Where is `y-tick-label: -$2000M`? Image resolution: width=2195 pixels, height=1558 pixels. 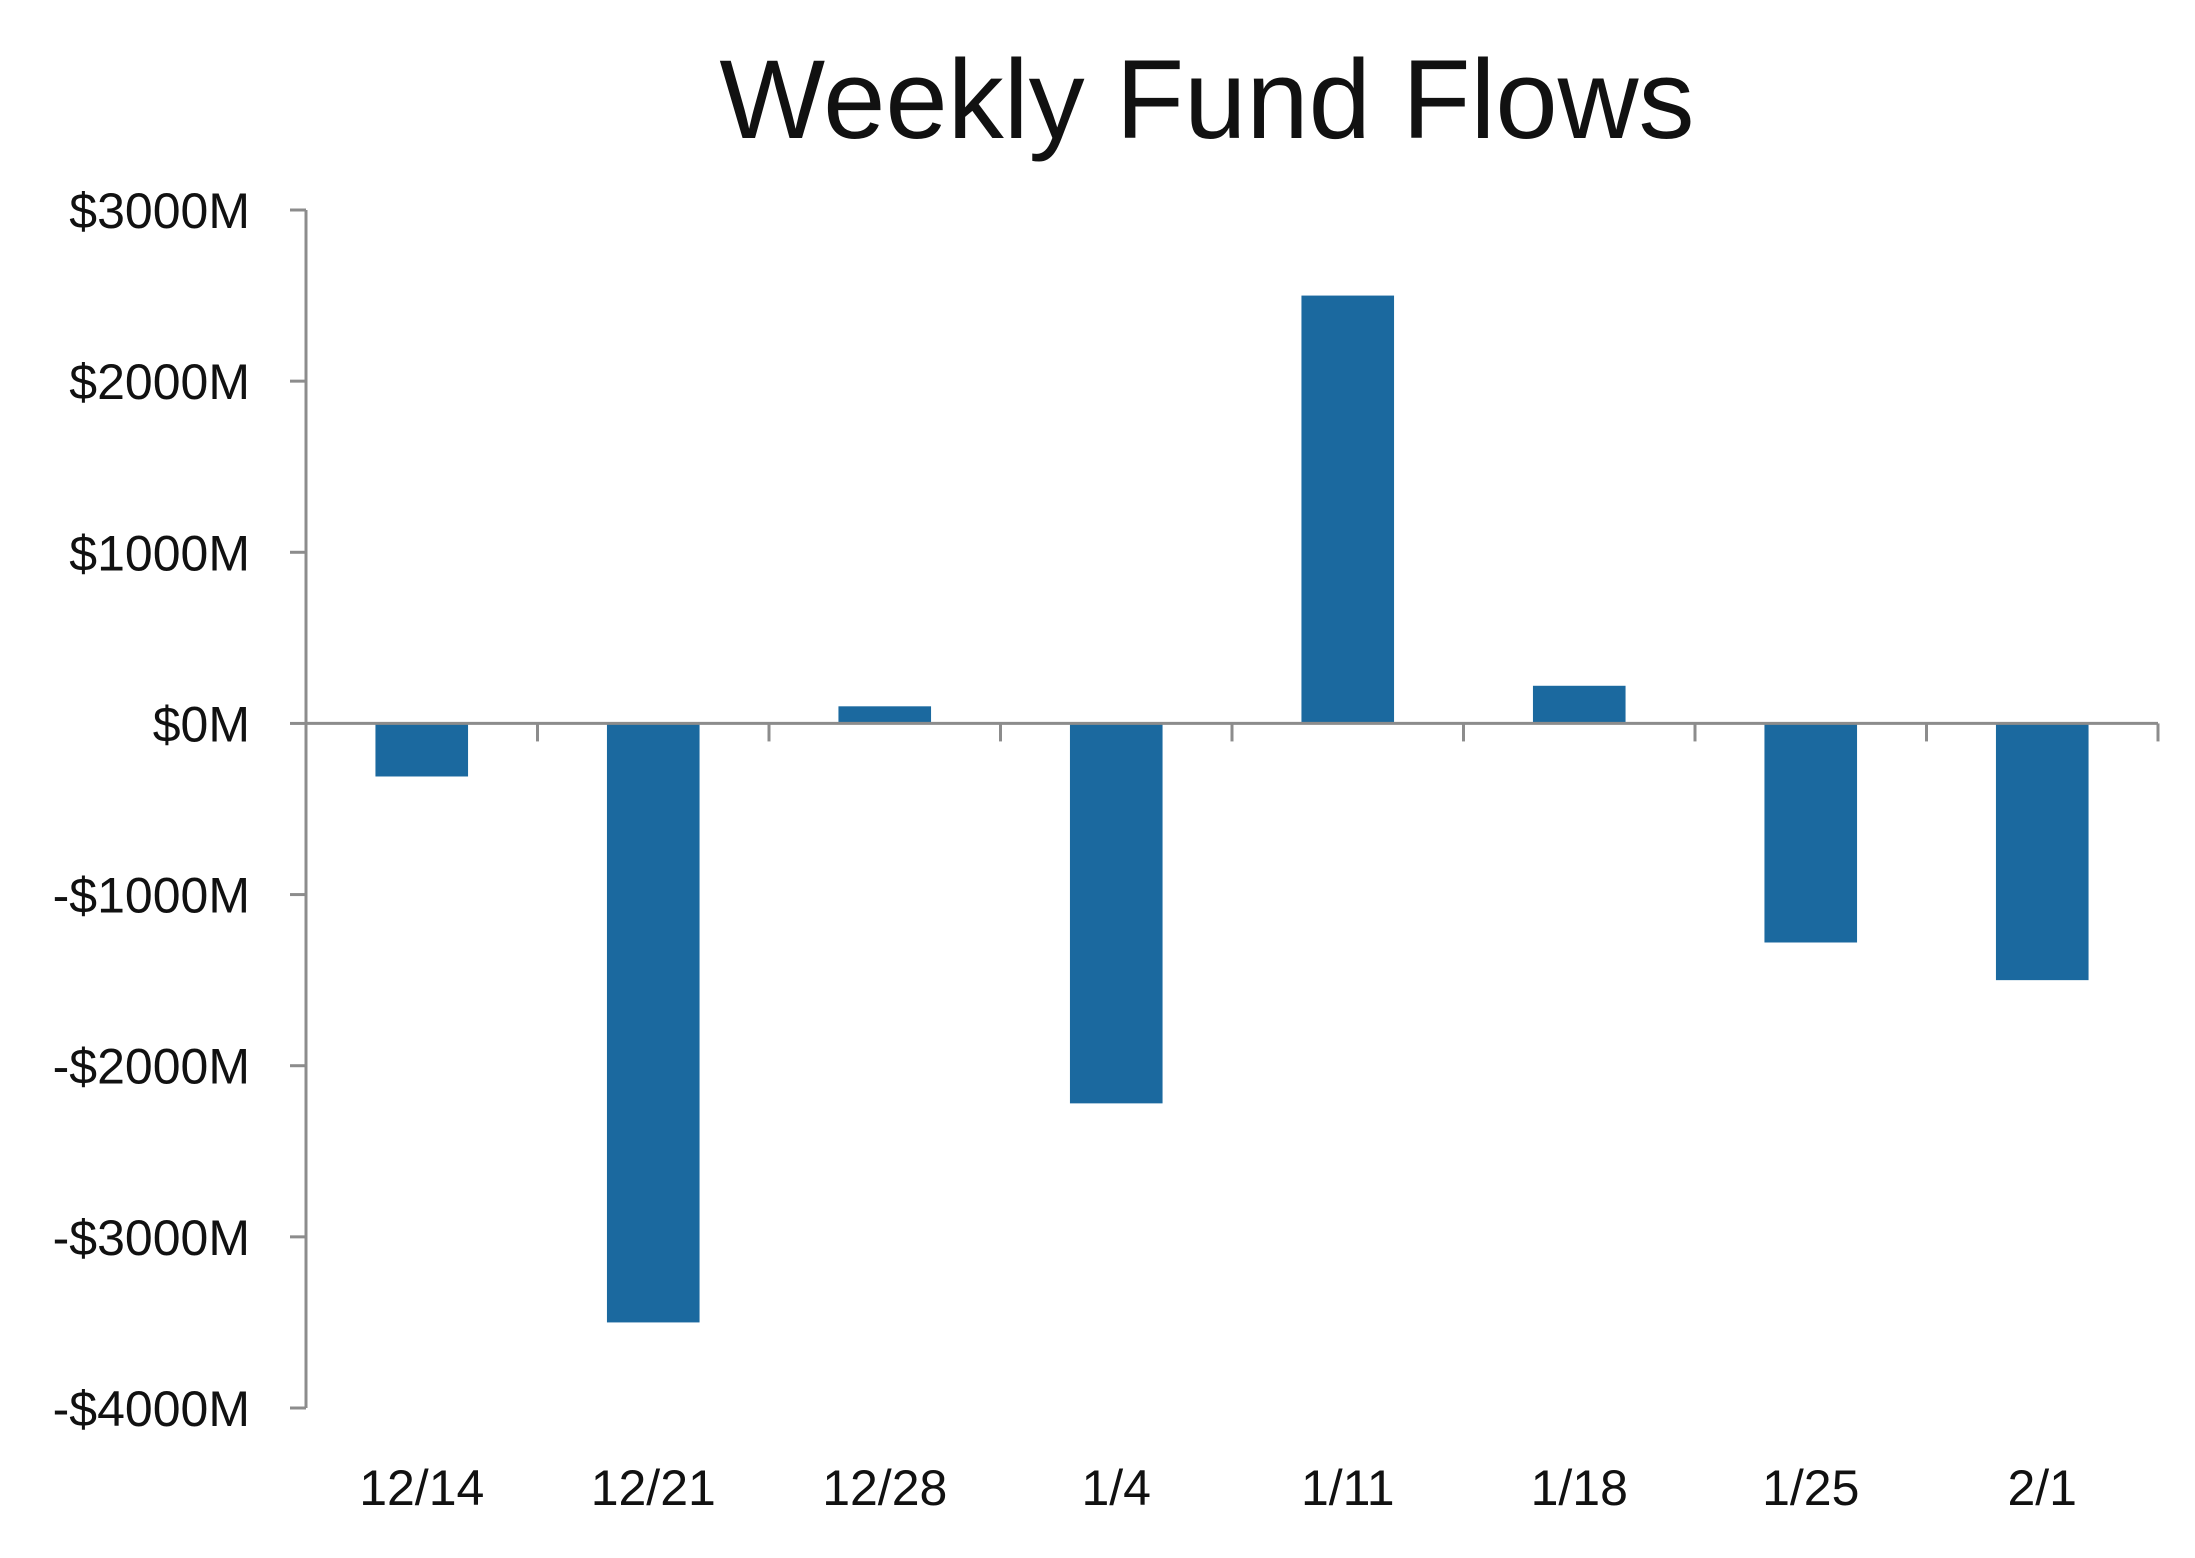 y-tick-label: -$2000M is located at coordinates (151, 1067).